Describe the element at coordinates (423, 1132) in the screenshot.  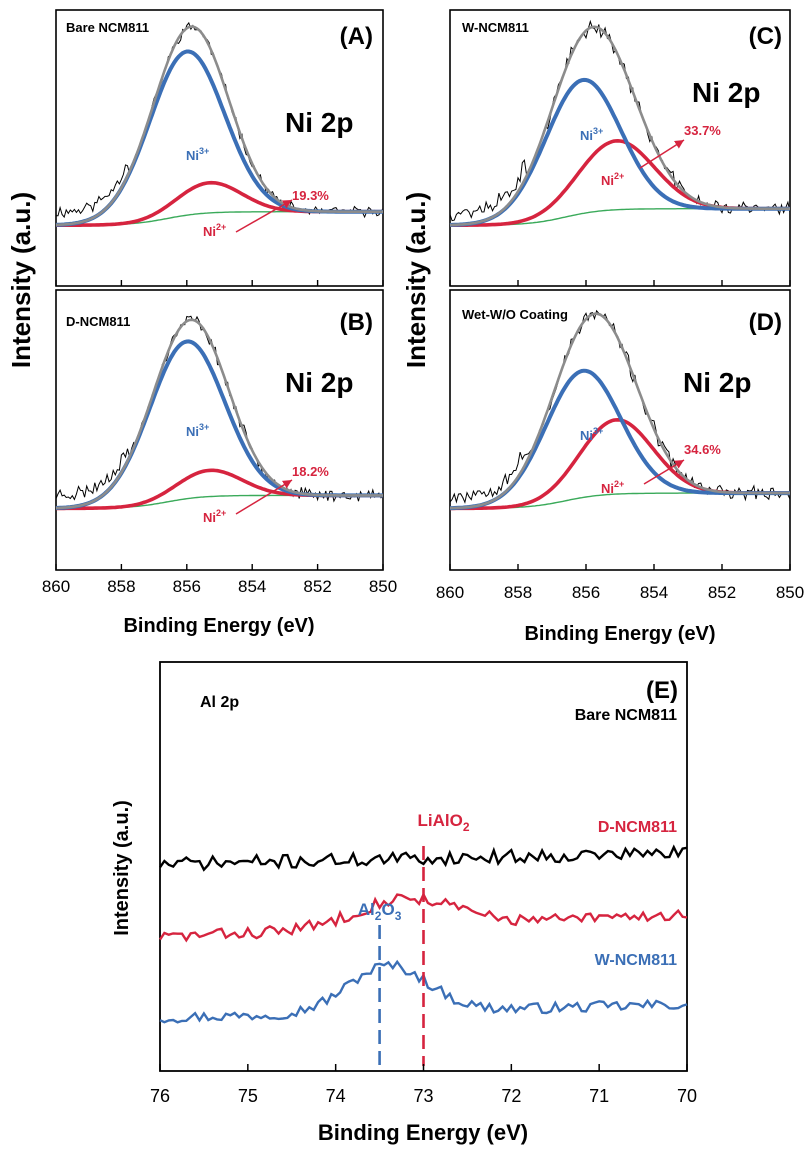
I see `panel-e-xlabel: Binding Energy (eV)` at that location.